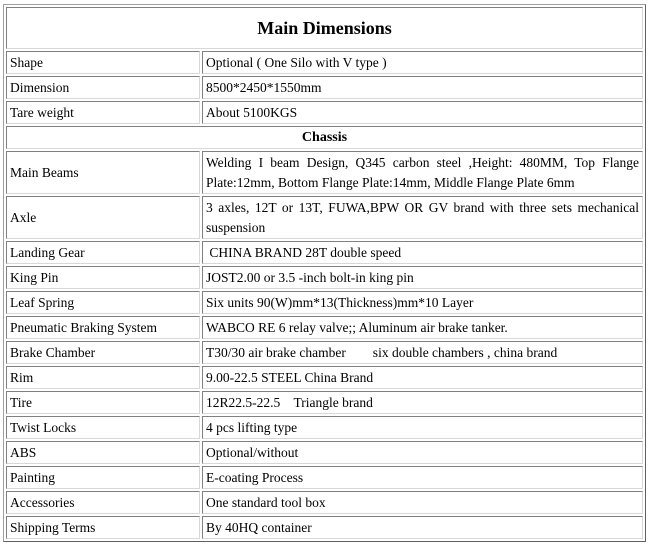  What do you see at coordinates (422, 527) in the screenshot?
I see `value-shipping-terms: By 40HQ container` at bounding box center [422, 527].